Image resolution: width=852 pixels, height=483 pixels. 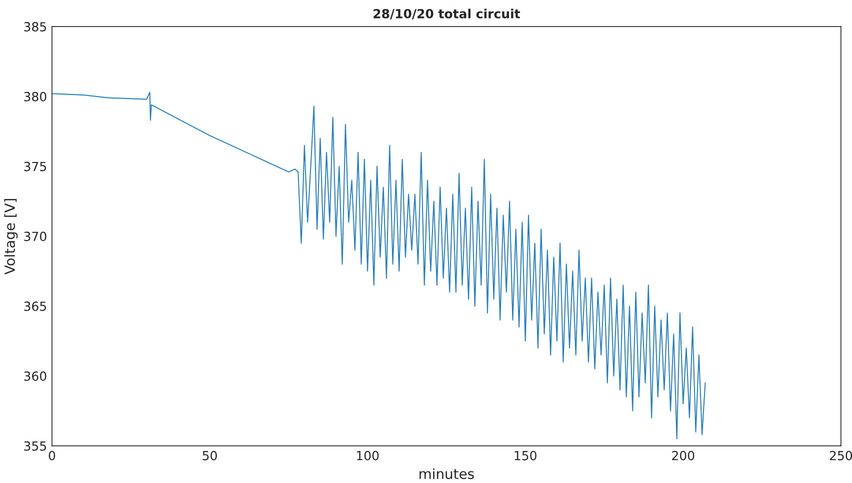 What do you see at coordinates (35, 167) in the screenshot?
I see `y-tick-label: 375` at bounding box center [35, 167].